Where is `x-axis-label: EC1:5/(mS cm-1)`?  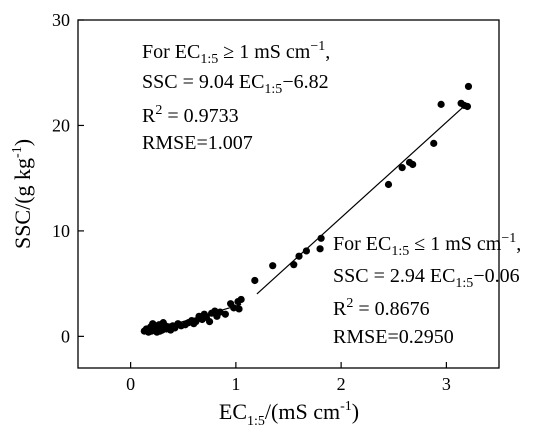
x-axis-label: EC1:5/(mS cm-1) is located at coordinates (289, 414).